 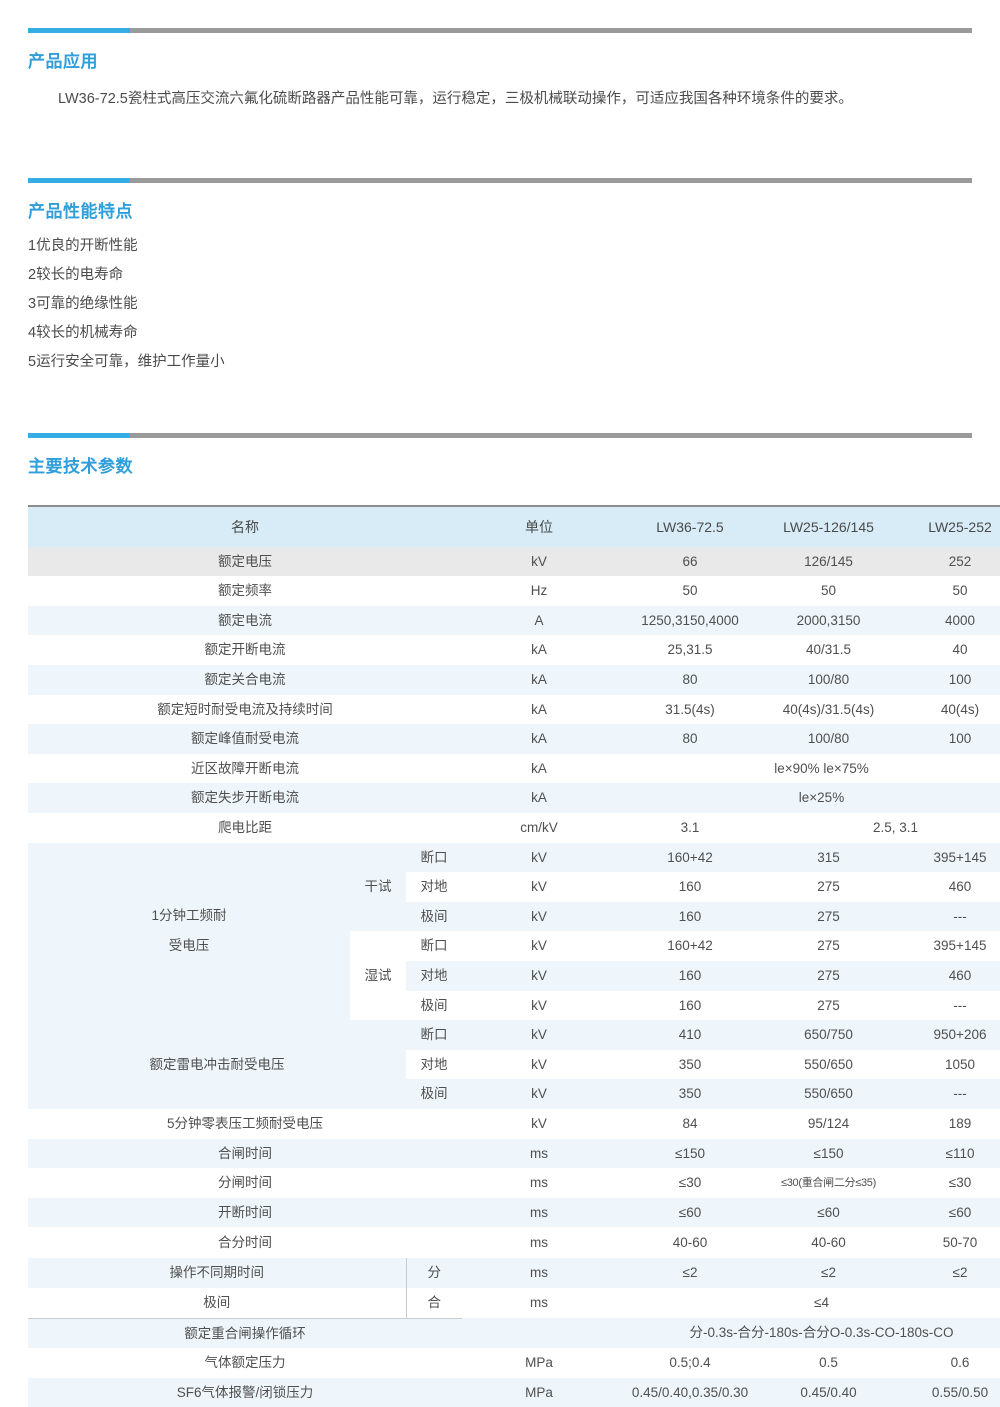 What do you see at coordinates (960, 650) in the screenshot?
I see `cell-value: 40` at bounding box center [960, 650].